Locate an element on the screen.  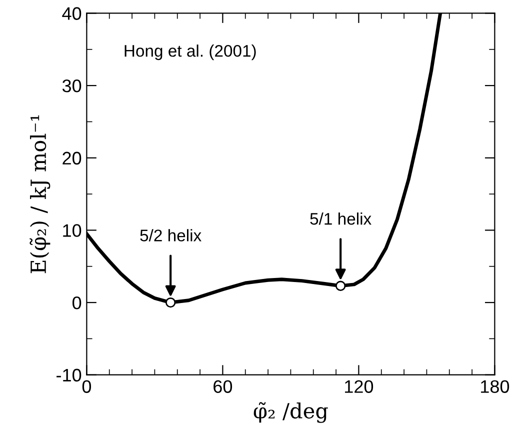
y-tick-label: 30 is located at coordinates (72, 85).